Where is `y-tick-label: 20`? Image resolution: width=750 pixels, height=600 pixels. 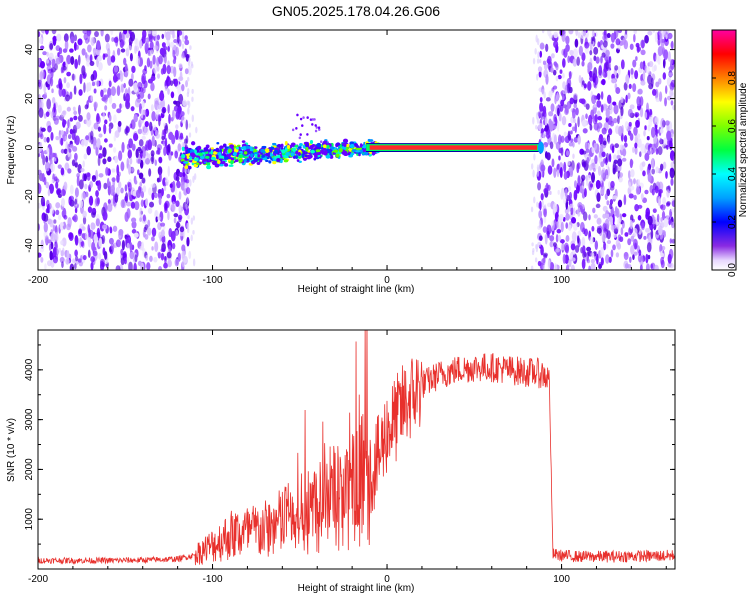 y-tick-label: 20 is located at coordinates (29, 99).